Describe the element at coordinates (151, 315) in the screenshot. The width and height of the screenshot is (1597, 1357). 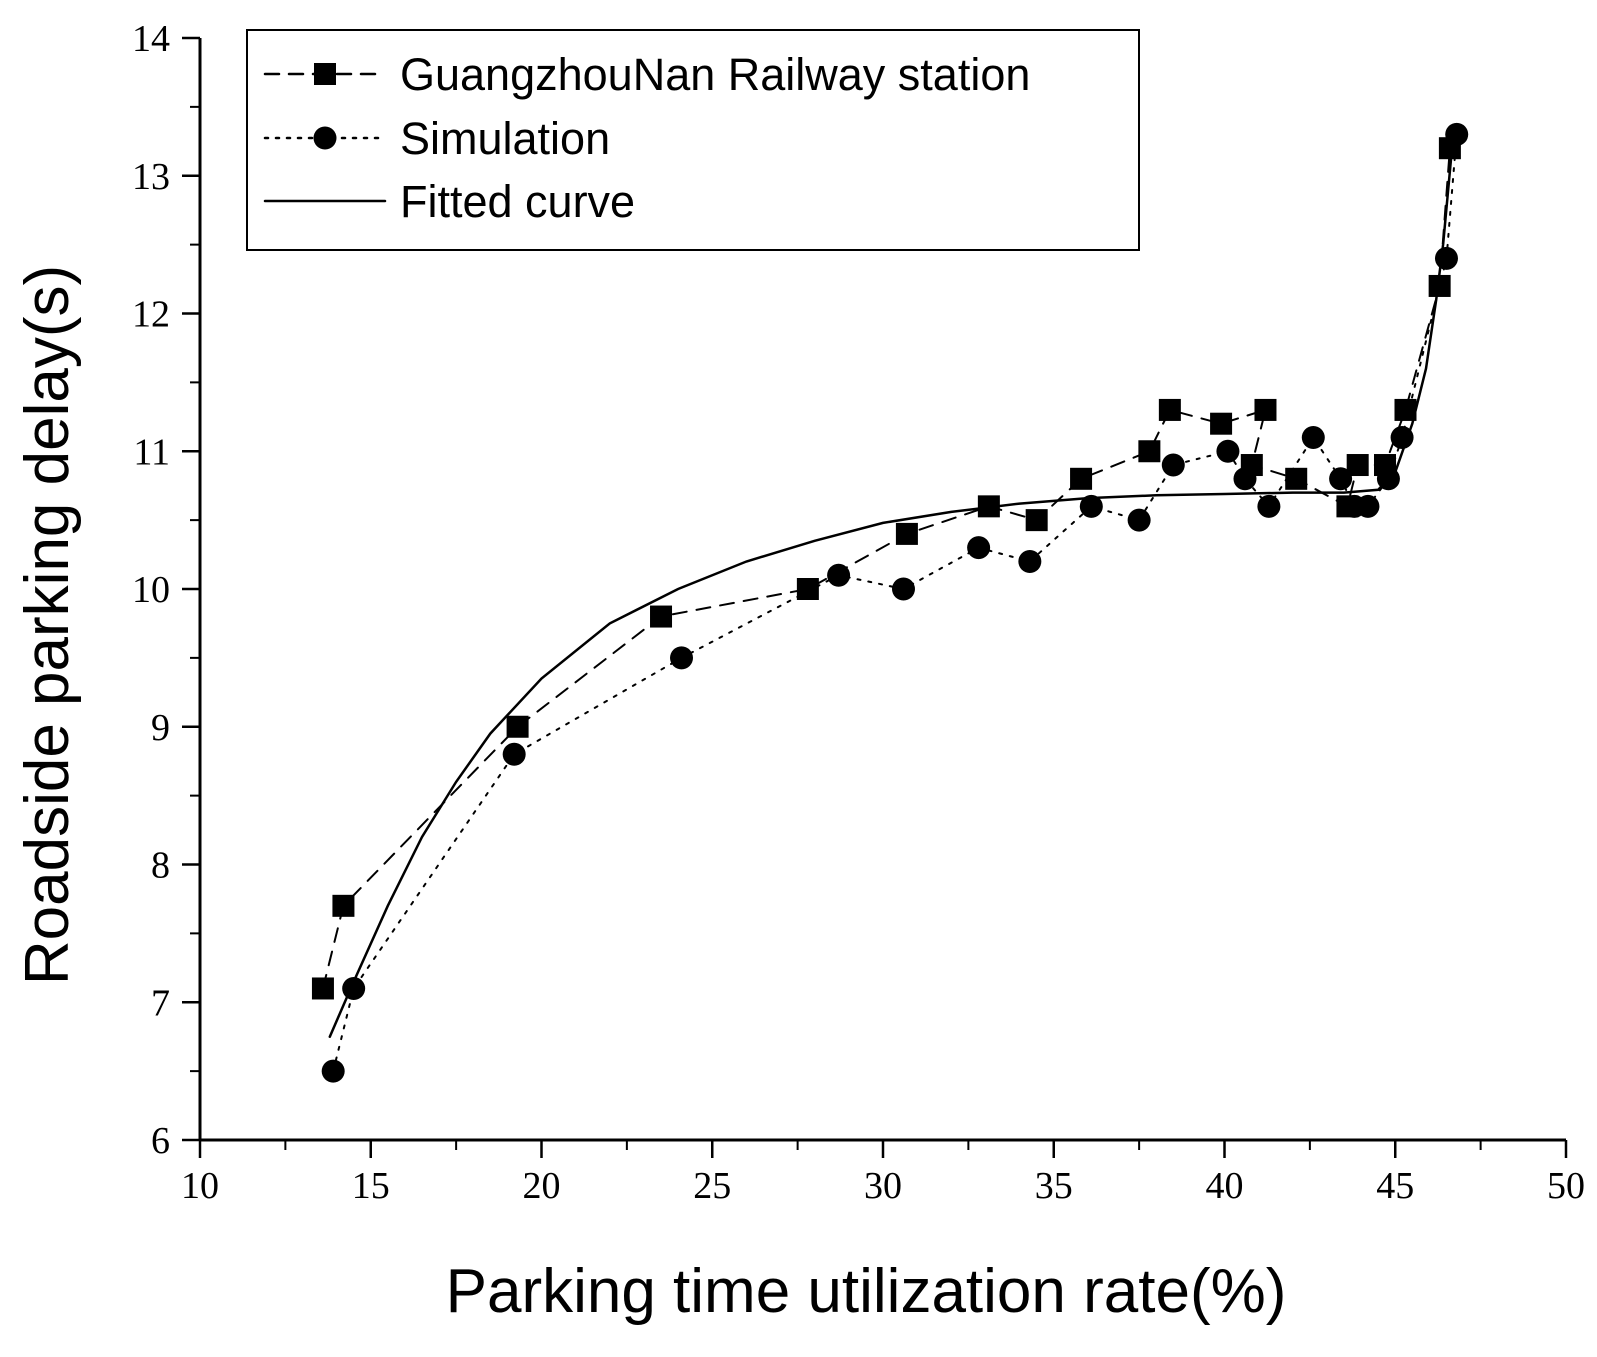
I see `y-tick-label: 12` at that location.